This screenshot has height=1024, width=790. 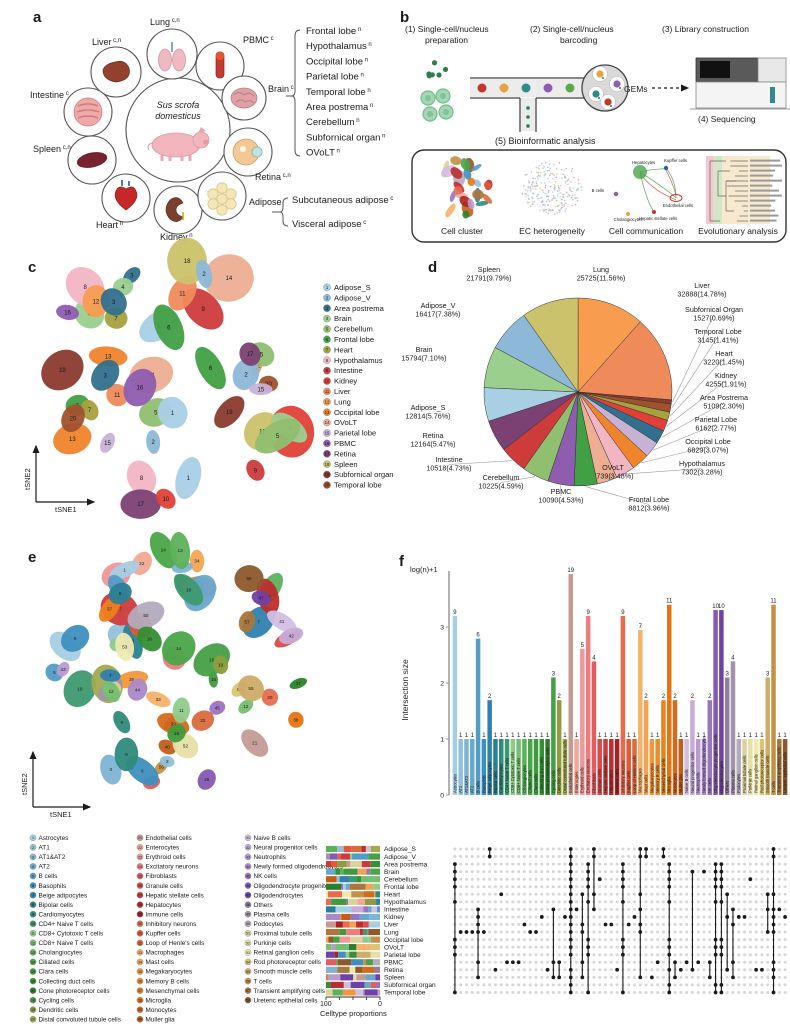 I want to click on upset-bar-value: 2, so click(x=646, y=697).